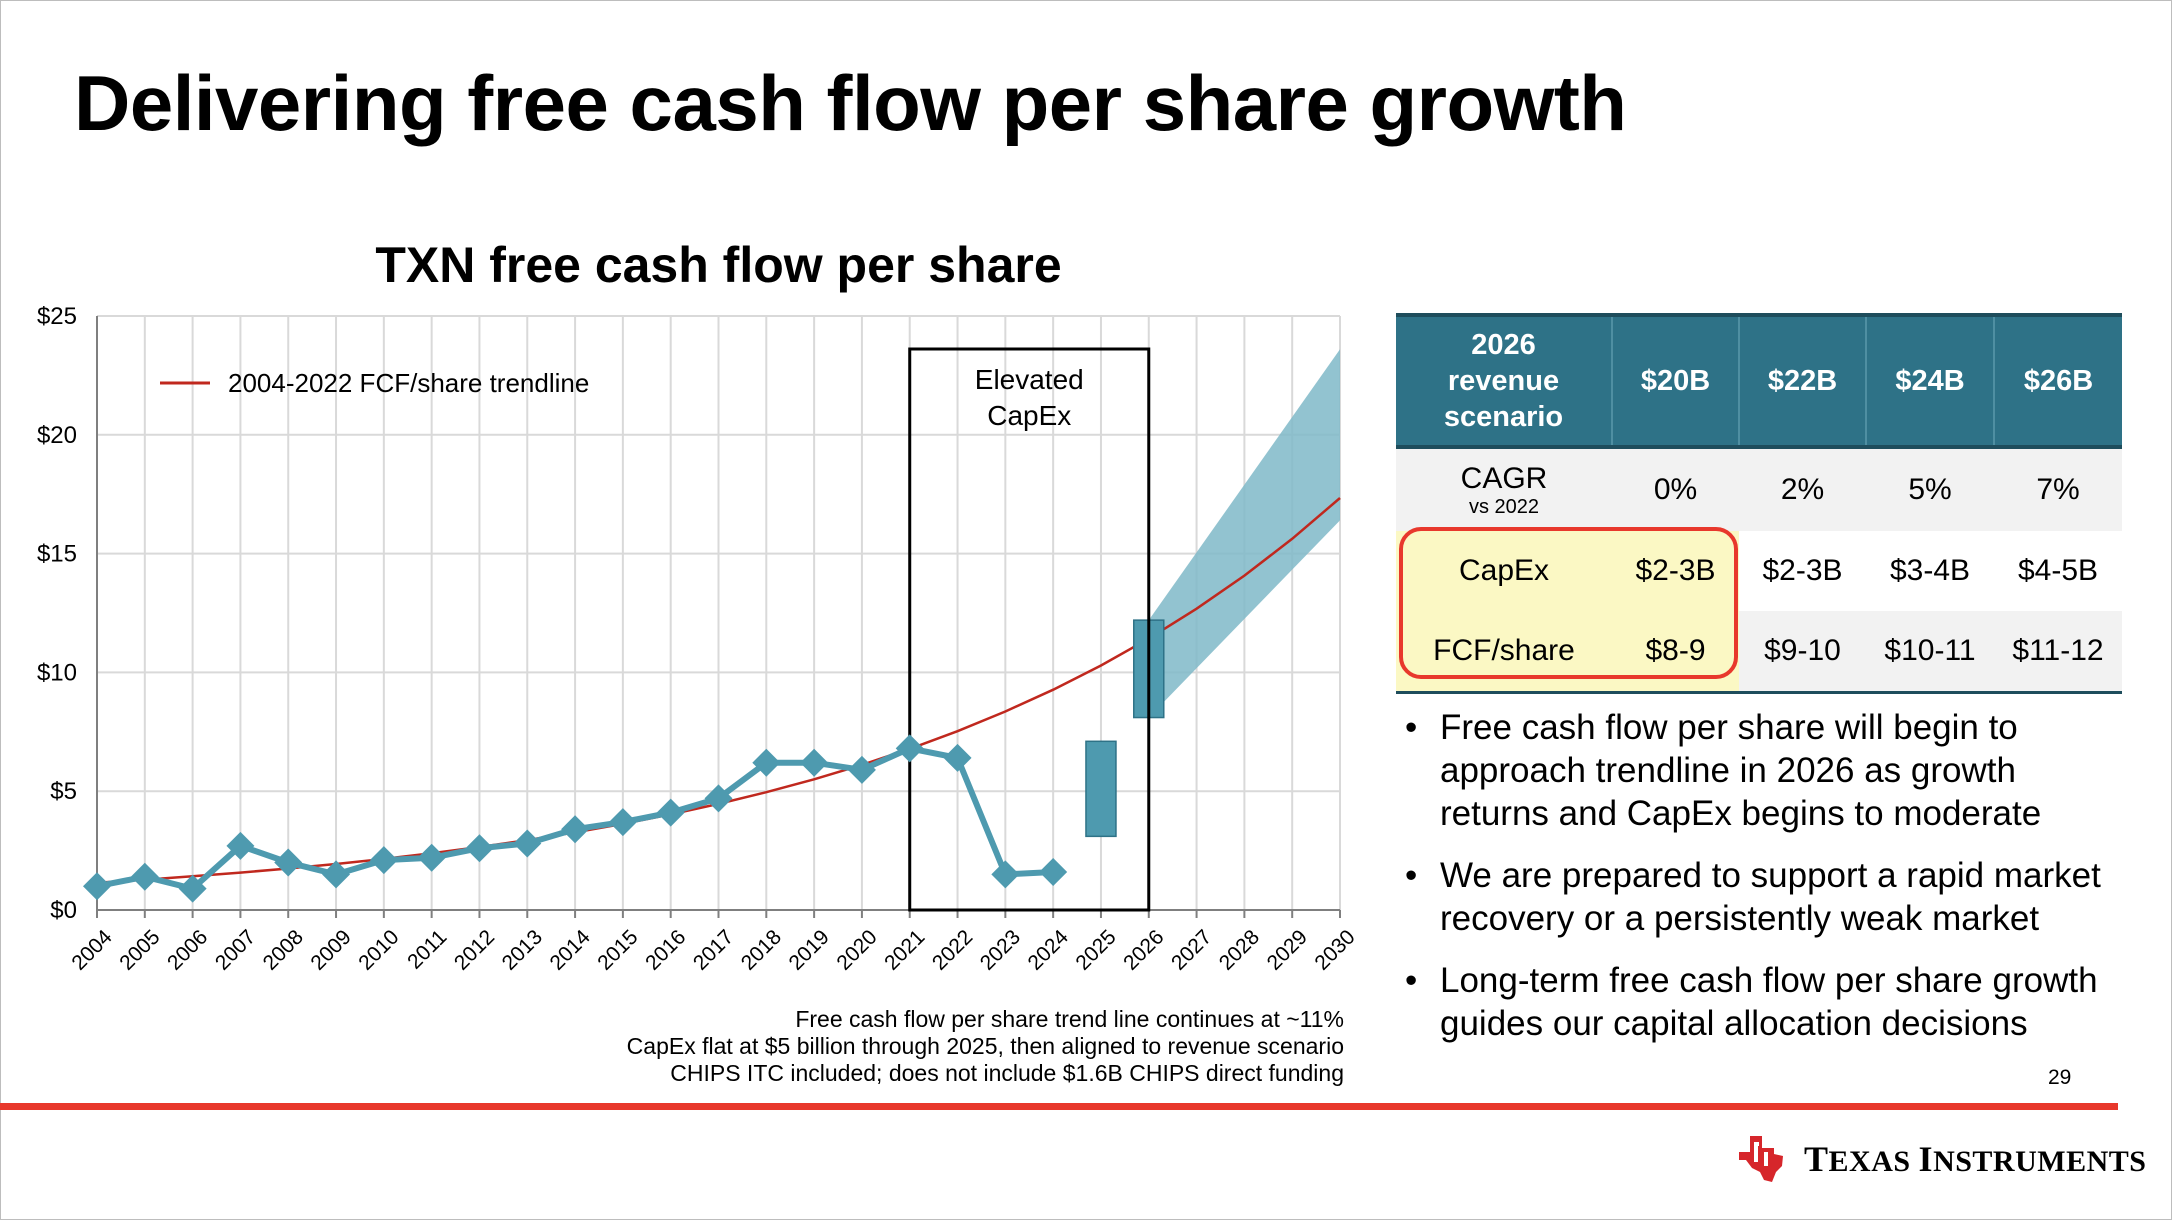 Image resolution: width=2172 pixels, height=1220 pixels. What do you see at coordinates (1930, 489) in the screenshot?
I see `table-cell: 5%` at bounding box center [1930, 489].